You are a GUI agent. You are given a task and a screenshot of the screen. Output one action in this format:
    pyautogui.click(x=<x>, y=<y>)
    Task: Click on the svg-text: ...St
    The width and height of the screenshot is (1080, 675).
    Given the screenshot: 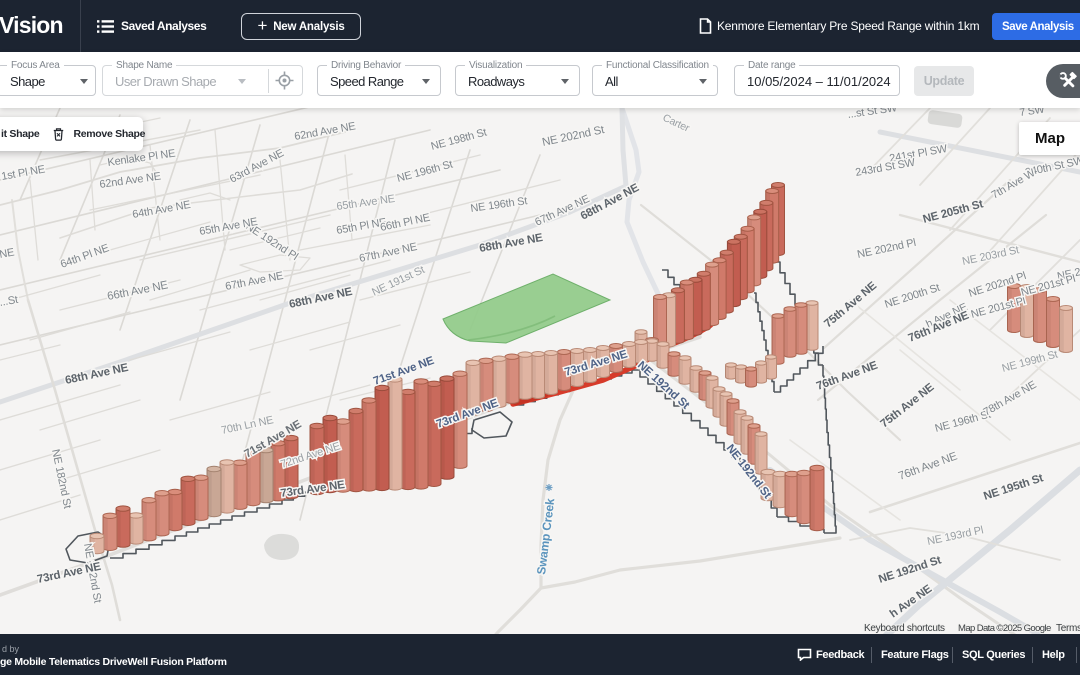 What is the action you would take?
    pyautogui.click(x=9, y=301)
    